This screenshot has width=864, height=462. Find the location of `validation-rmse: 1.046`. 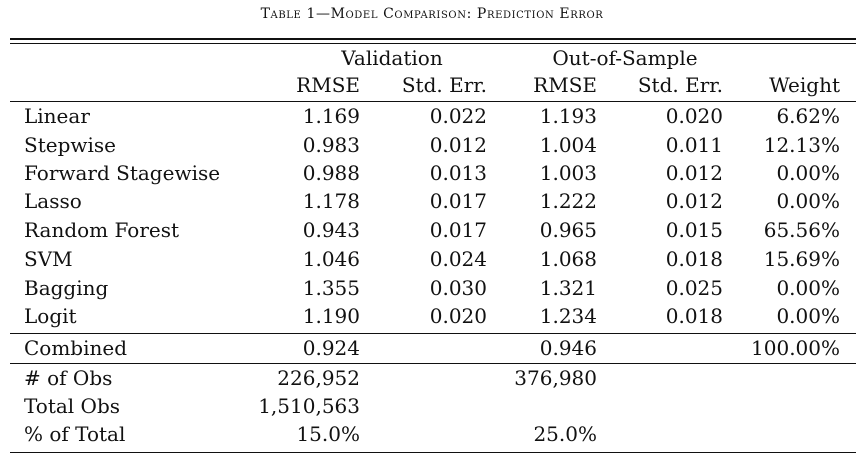

validation-rmse: 1.046 is located at coordinates (331, 259).